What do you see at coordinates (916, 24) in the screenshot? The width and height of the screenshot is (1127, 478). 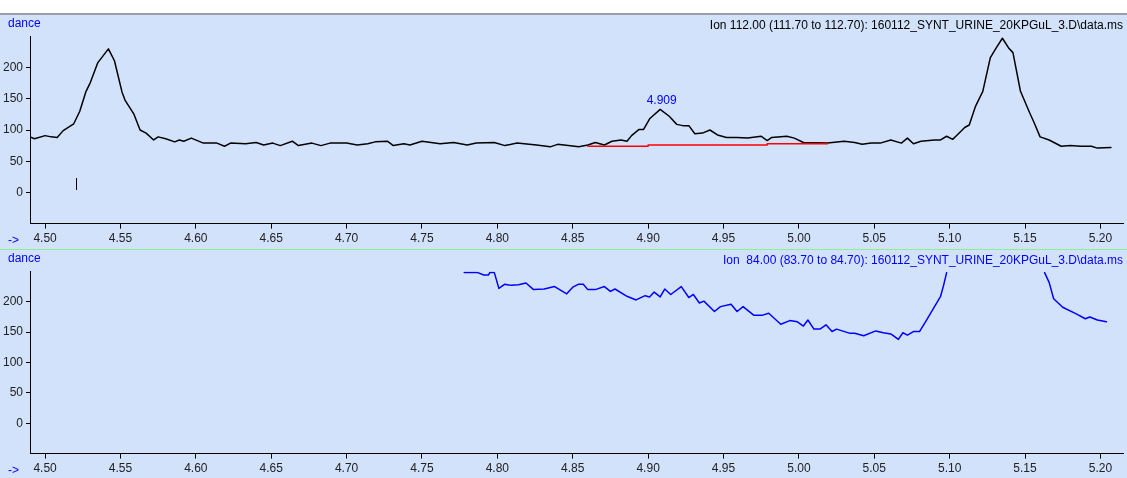 I see `chart-title: Ion 112.00 (111.70 to 112.70): 160112_SYNT_URINE_20KPGuL_3.D\data.ms` at bounding box center [916, 24].